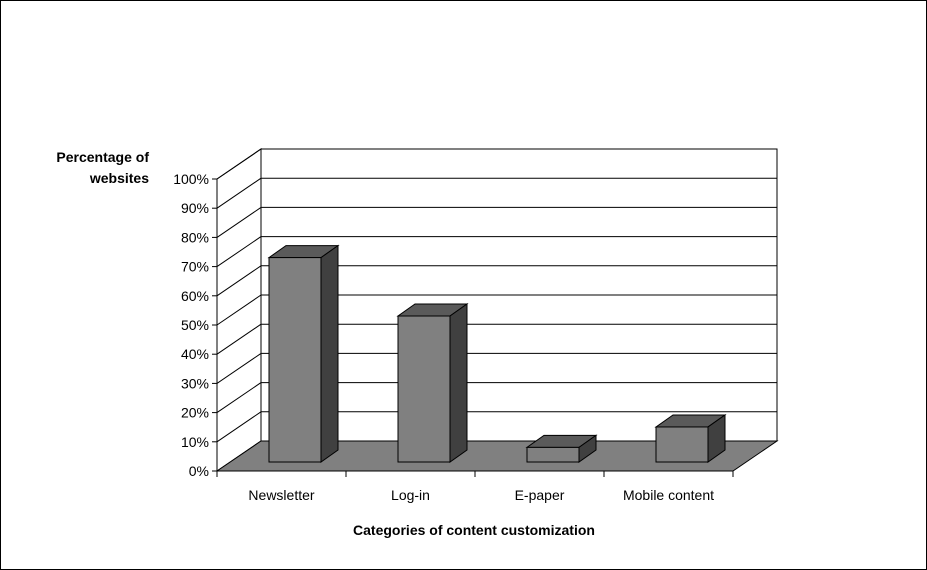  I want to click on x-tick-label: Mobile content, so click(668, 495).